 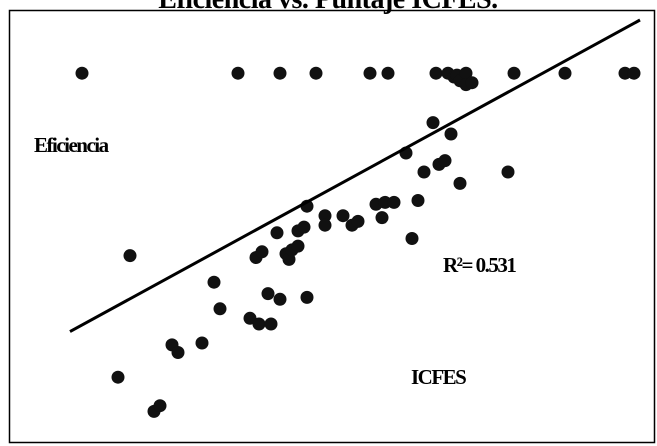 I want to click on r-squared-label: R²= 0.531, so click(x=479, y=265).